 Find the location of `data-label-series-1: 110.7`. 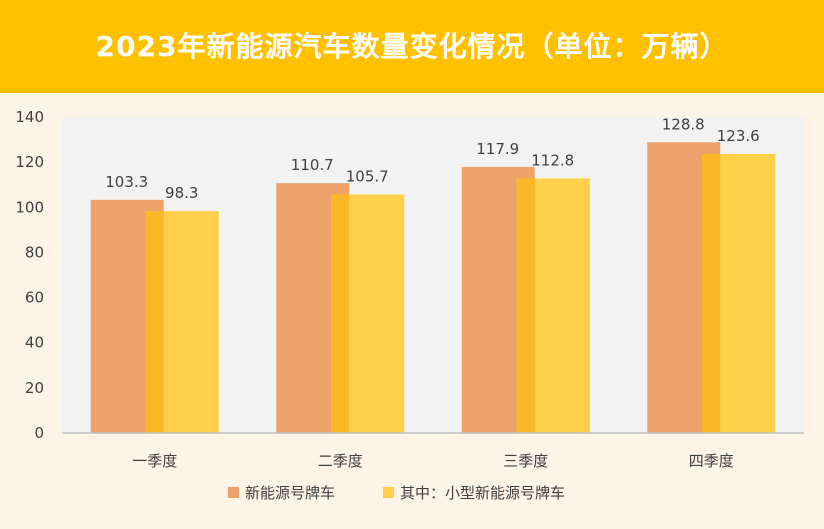

data-label-series-1: 110.7 is located at coordinates (312, 165).